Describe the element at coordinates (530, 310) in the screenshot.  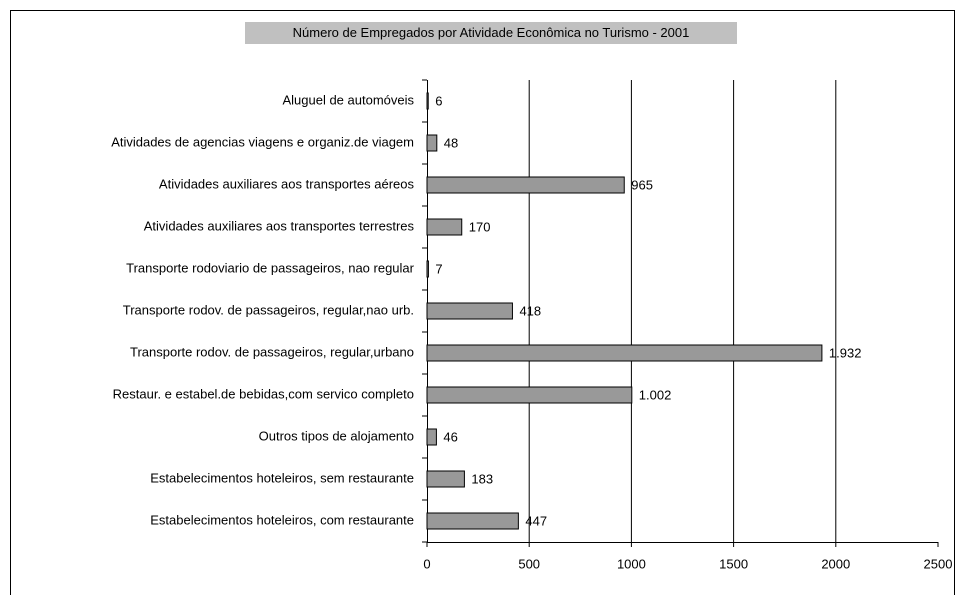
I see `value-label: 418` at that location.